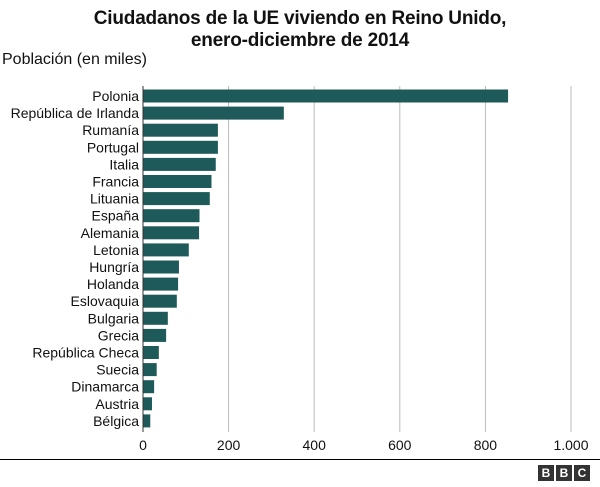 The image size is (600, 487). What do you see at coordinates (75, 113) in the screenshot?
I see `category-label: República de Irlanda` at bounding box center [75, 113].